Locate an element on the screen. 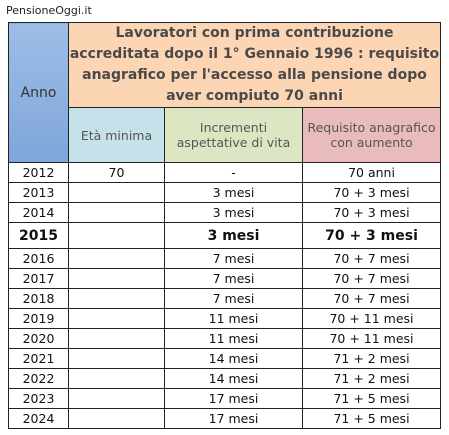  cell-anno: 2024 is located at coordinates (38, 418).